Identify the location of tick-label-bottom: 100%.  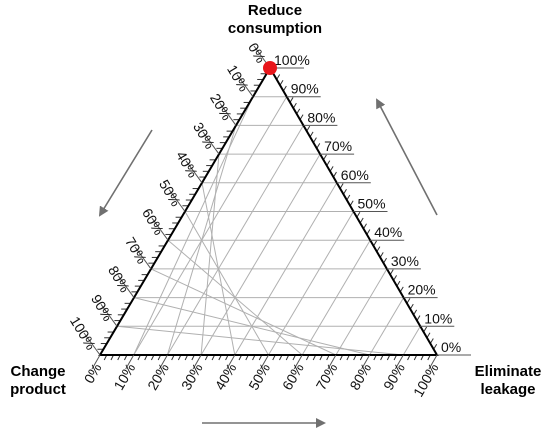
(426, 380).